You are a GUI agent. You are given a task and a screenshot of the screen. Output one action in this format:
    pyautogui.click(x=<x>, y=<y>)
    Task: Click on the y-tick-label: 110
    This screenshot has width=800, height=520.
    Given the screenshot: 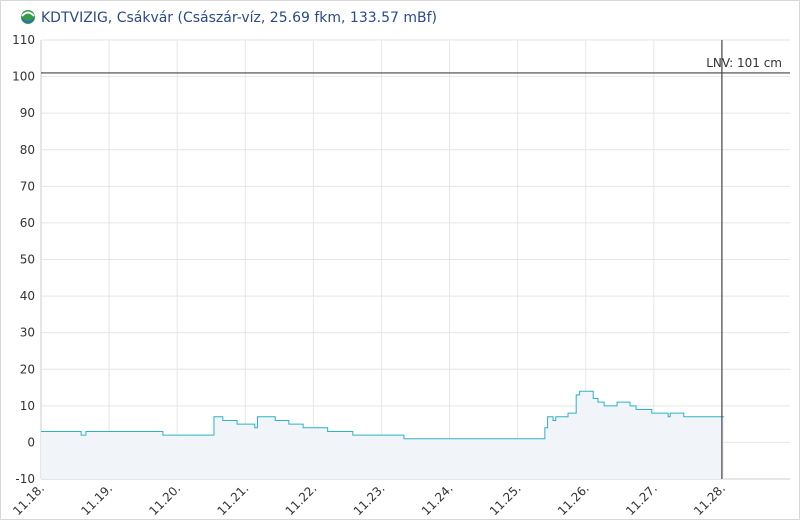 What is the action you would take?
    pyautogui.click(x=23, y=40)
    